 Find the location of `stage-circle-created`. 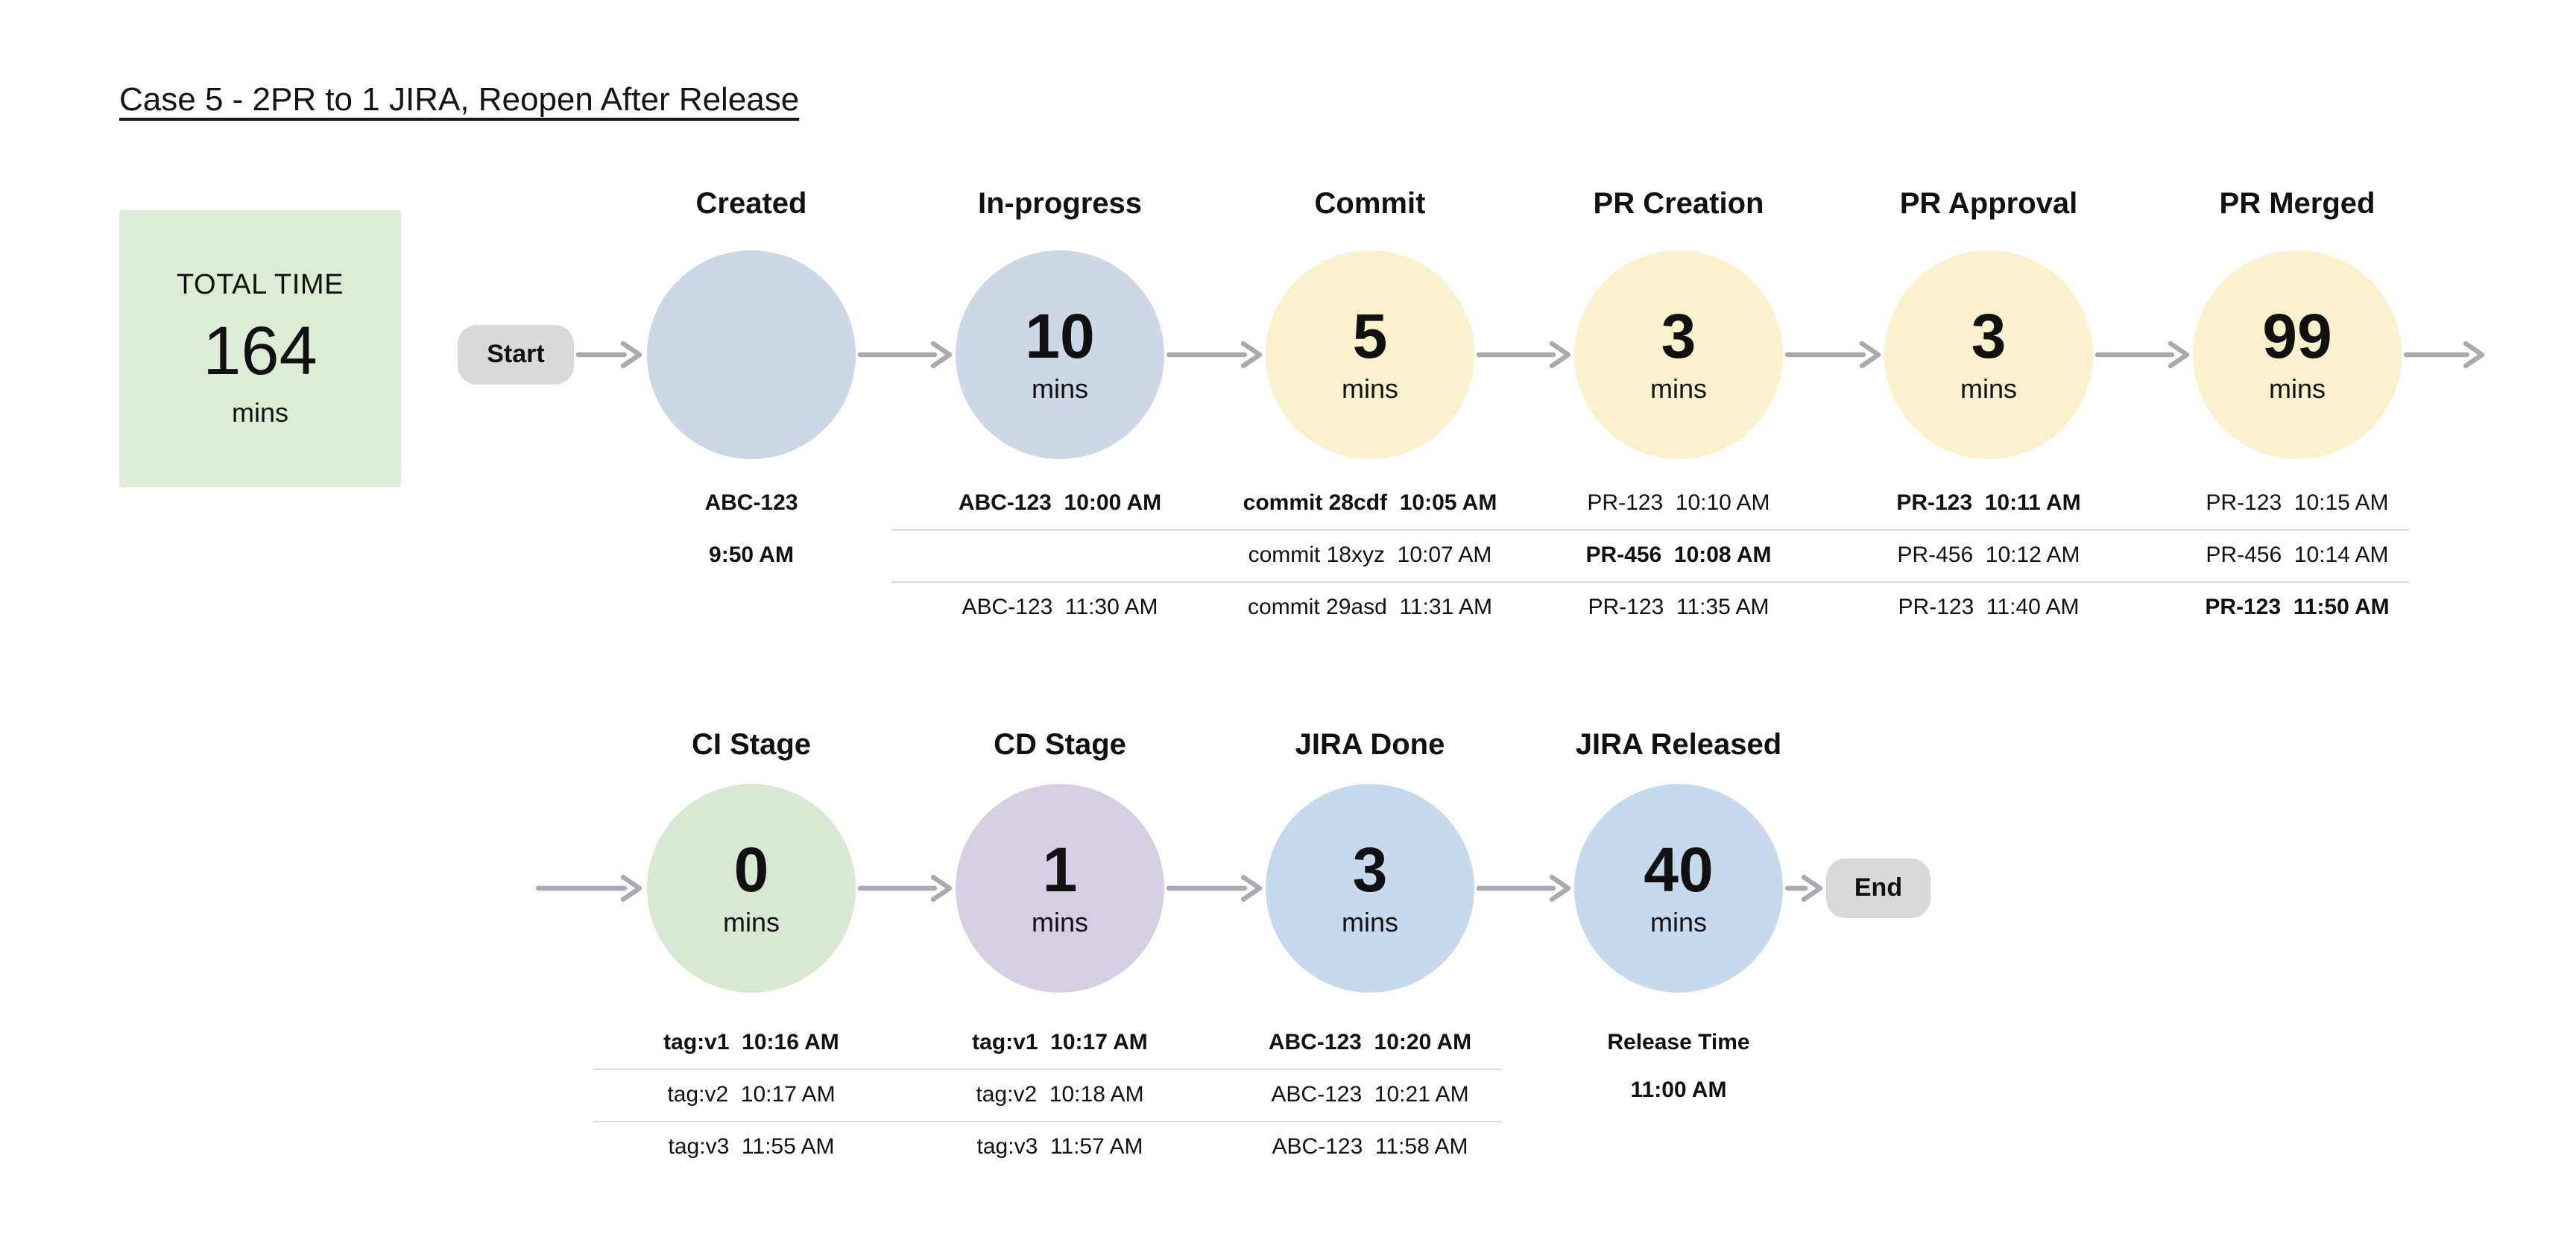

stage-circle-created is located at coordinates (752, 355).